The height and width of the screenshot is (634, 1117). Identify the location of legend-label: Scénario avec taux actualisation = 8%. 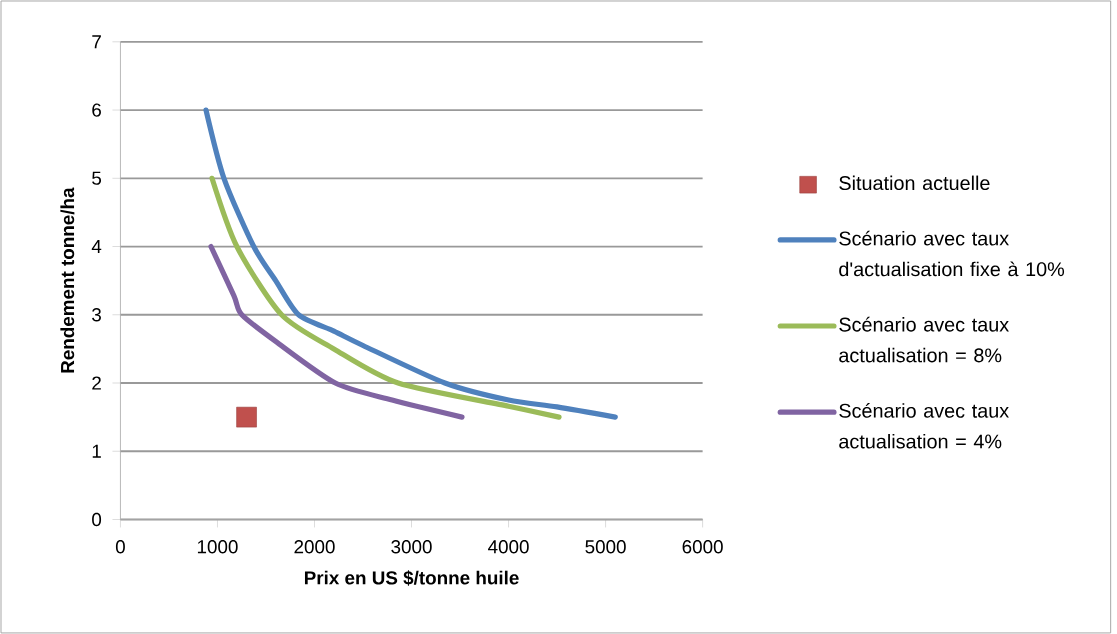
(924, 339).